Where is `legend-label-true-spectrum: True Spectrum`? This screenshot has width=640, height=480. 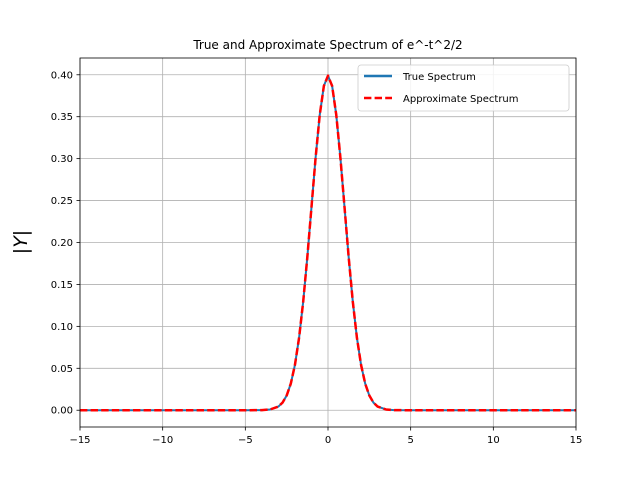 legend-label-true-spectrum: True Spectrum is located at coordinates (439, 77).